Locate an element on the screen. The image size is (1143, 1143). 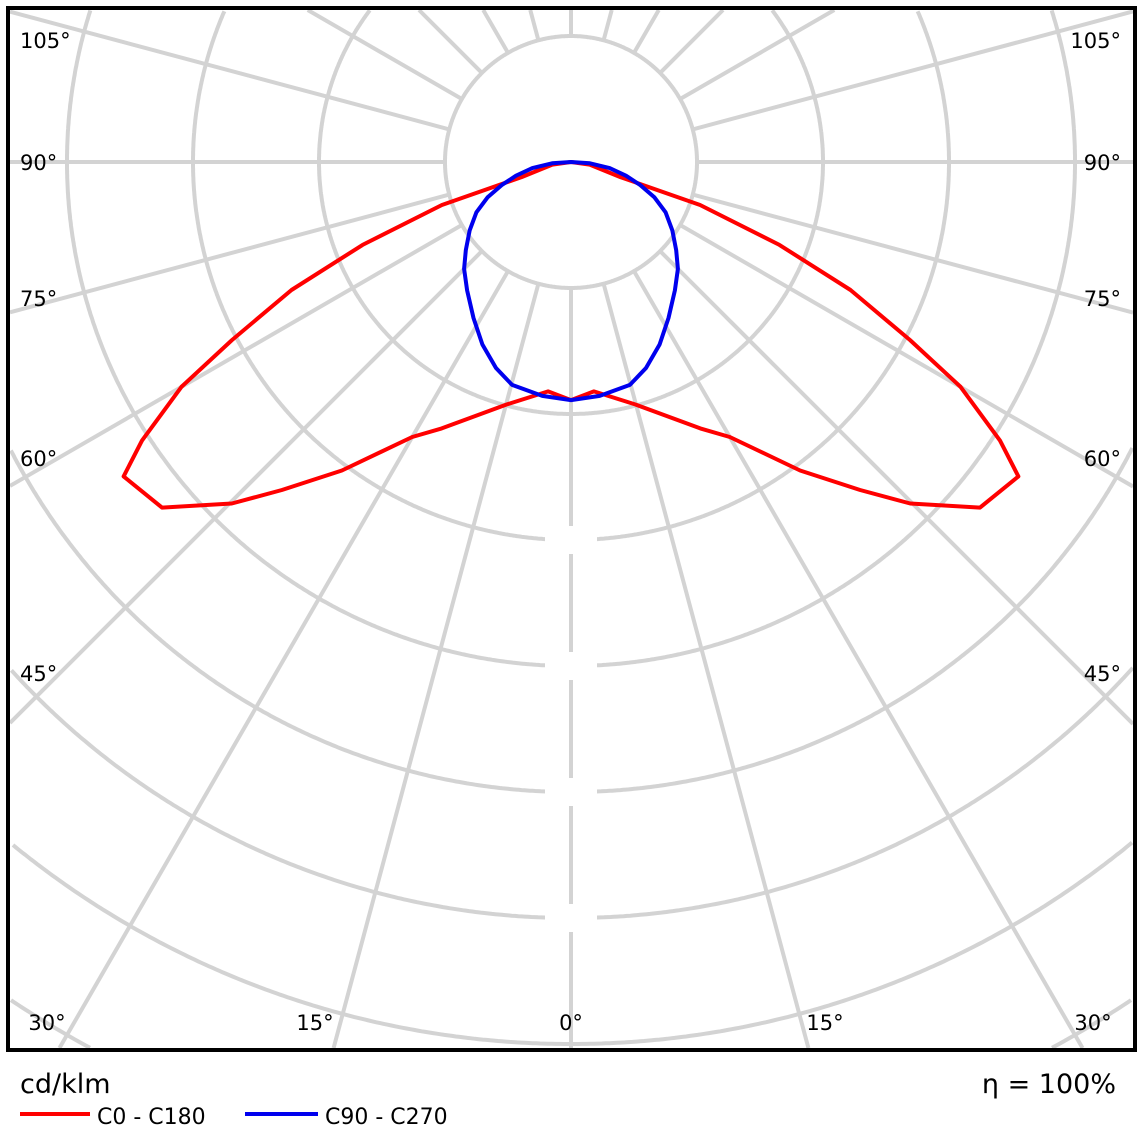
grid-spoke--105 is located at coordinates (230, 71).